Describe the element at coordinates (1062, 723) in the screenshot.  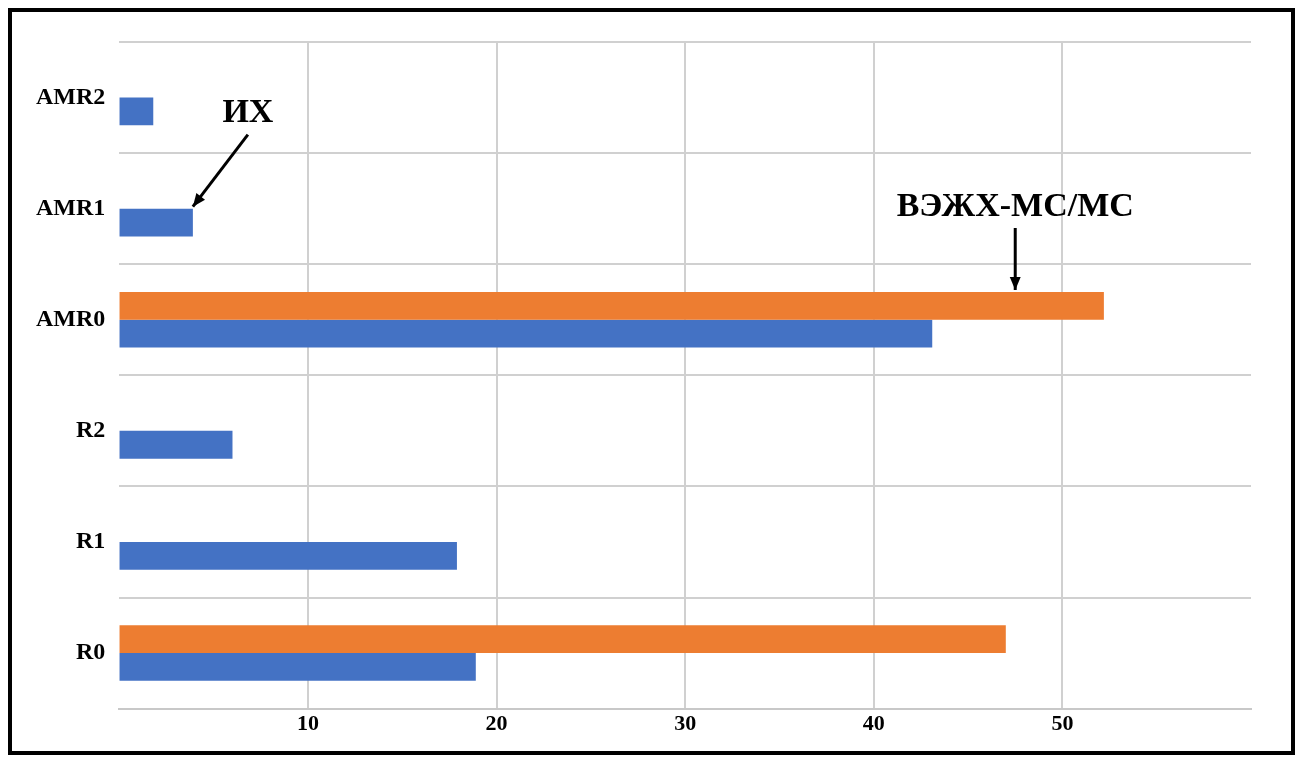
I see `x-tick-label: 50` at that location.